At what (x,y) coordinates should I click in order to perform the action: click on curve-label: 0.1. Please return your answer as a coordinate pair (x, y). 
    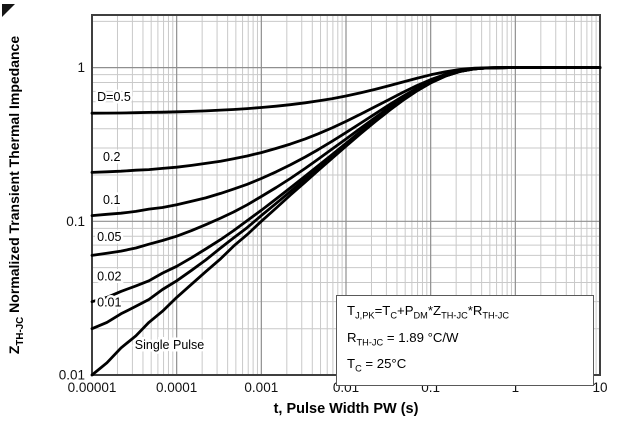
    Looking at the image, I should click on (111, 200).